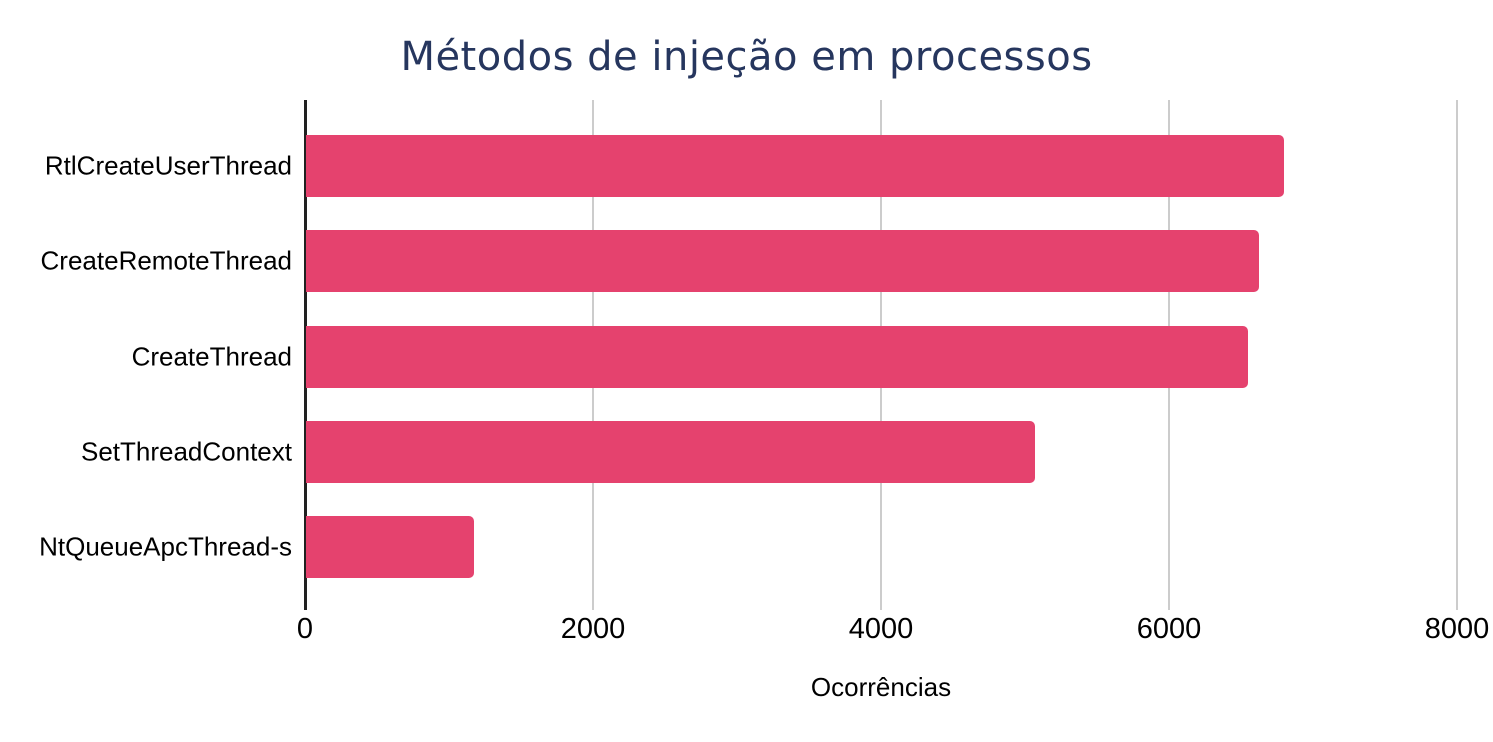 The height and width of the screenshot is (742, 1493). What do you see at coordinates (881, 629) in the screenshot?
I see `x-tick-label-4000: 4000` at bounding box center [881, 629].